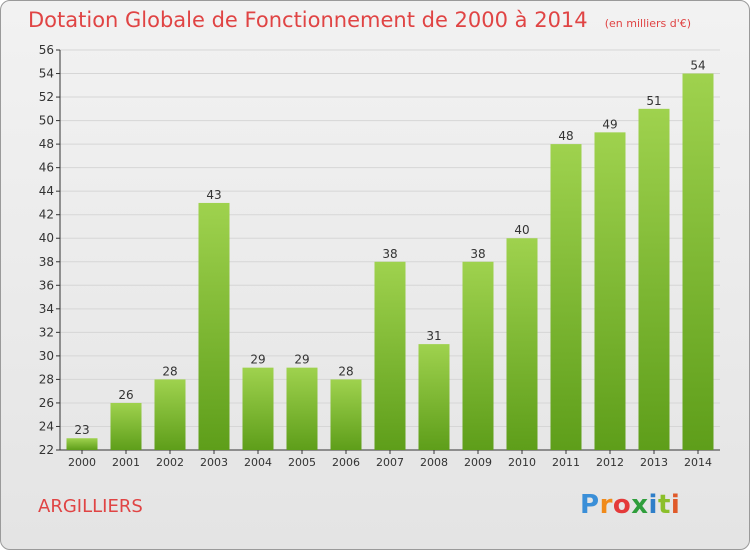 The image size is (750, 550). Describe the element at coordinates (46, 356) in the screenshot. I see `y-tick-label: 30` at that location.